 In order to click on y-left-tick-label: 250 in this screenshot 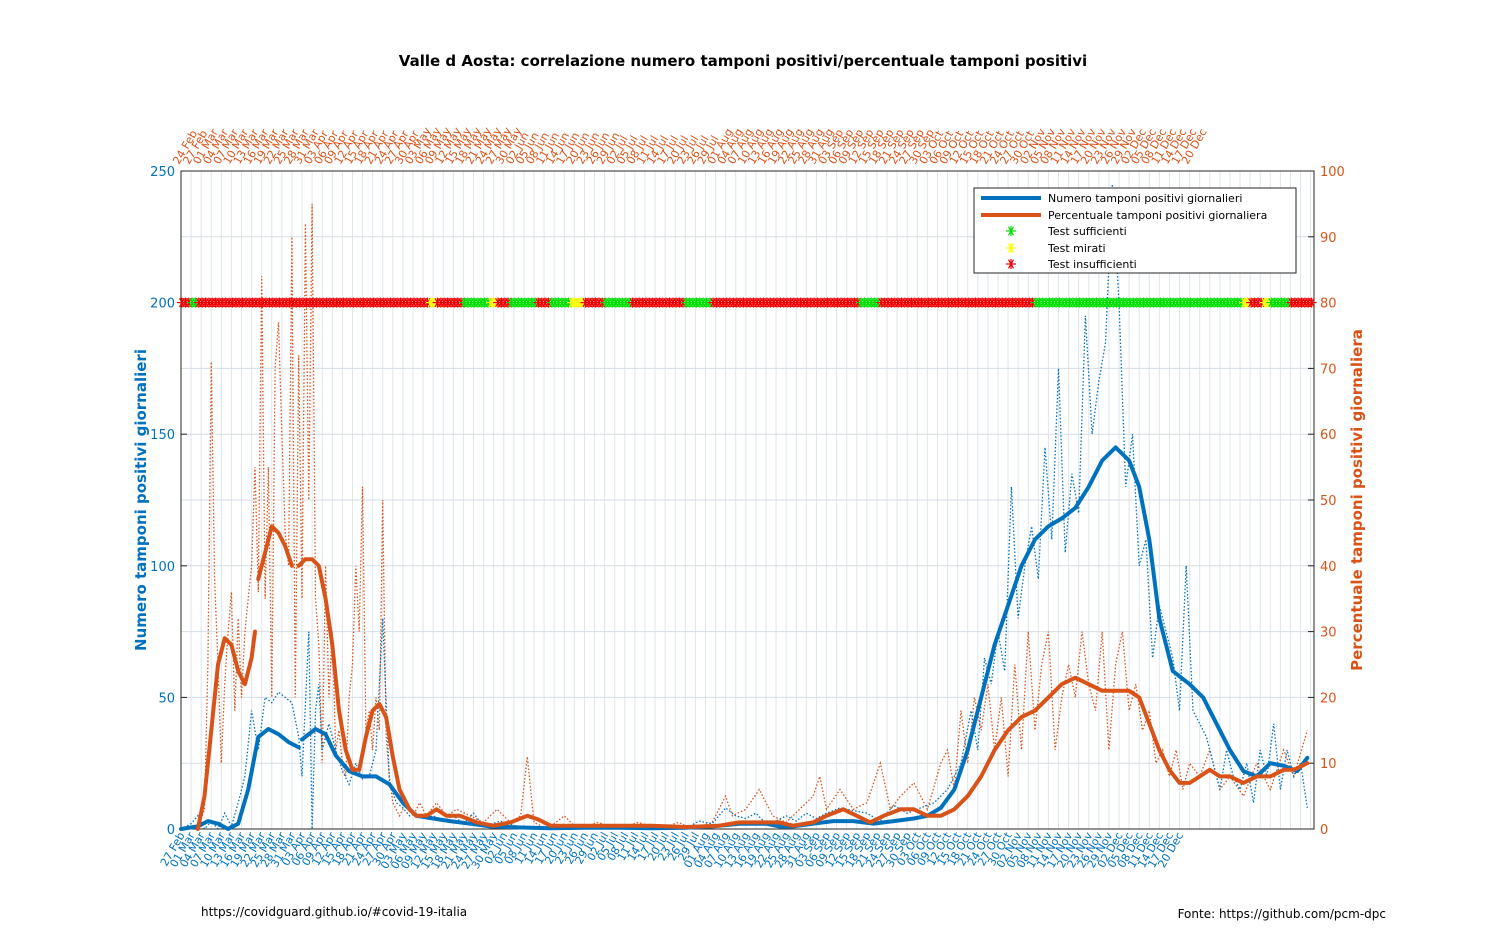, I will do `click(162, 172)`.